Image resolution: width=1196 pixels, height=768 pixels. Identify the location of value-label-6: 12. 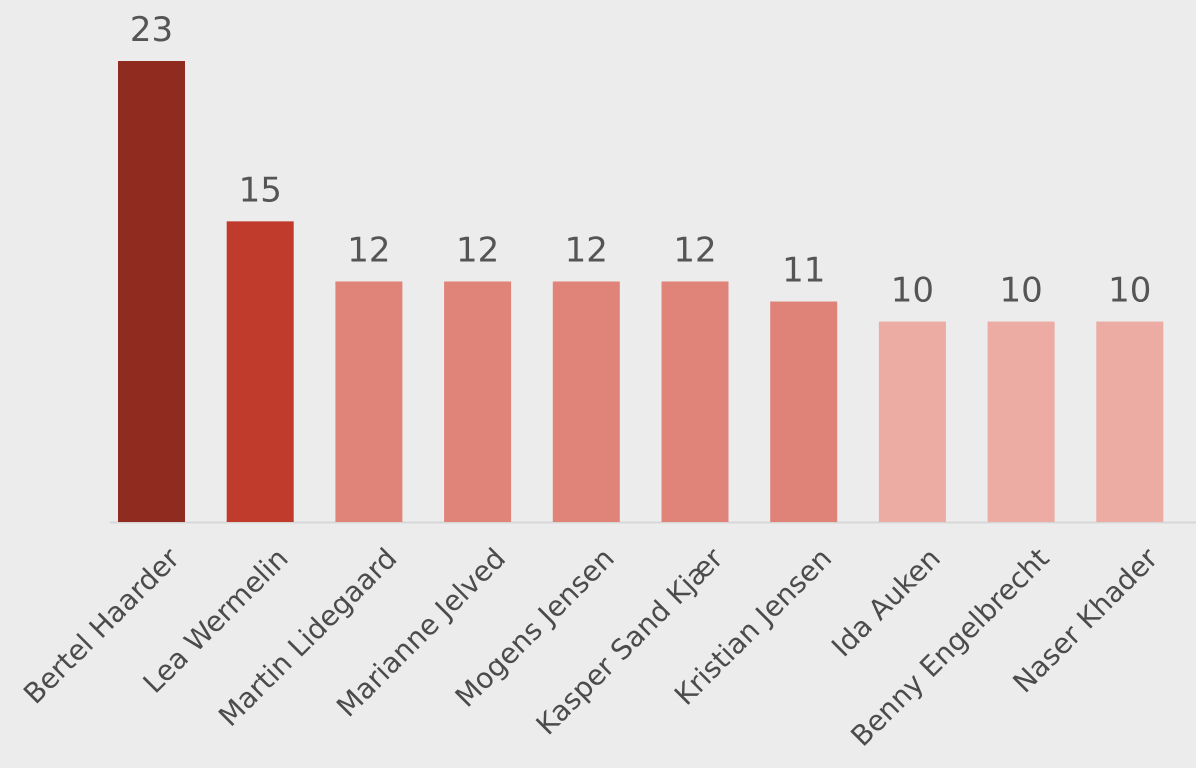
(694, 250).